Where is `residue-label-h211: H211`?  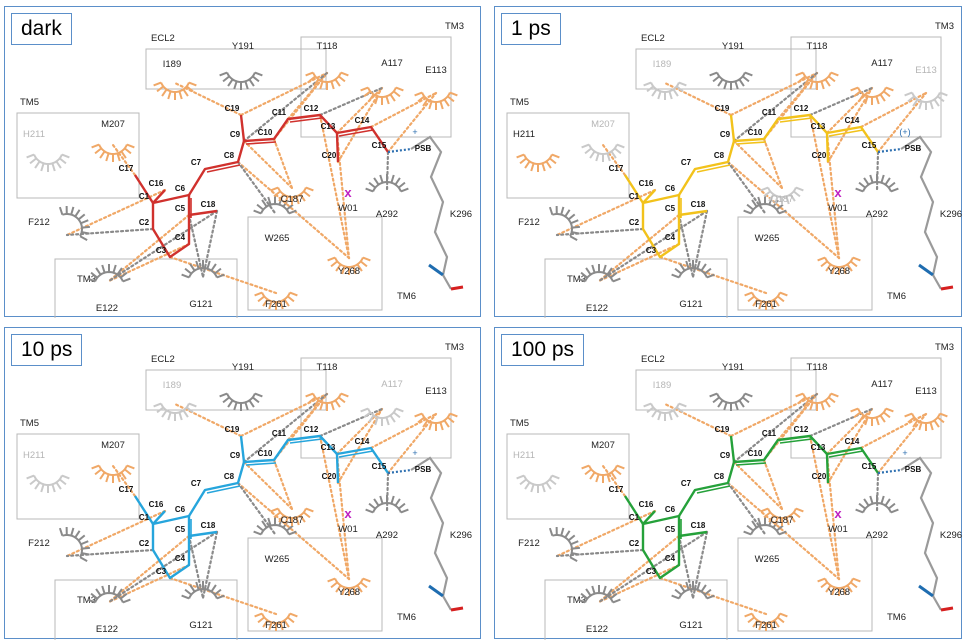 residue-label-h211: H211 is located at coordinates (524, 134).